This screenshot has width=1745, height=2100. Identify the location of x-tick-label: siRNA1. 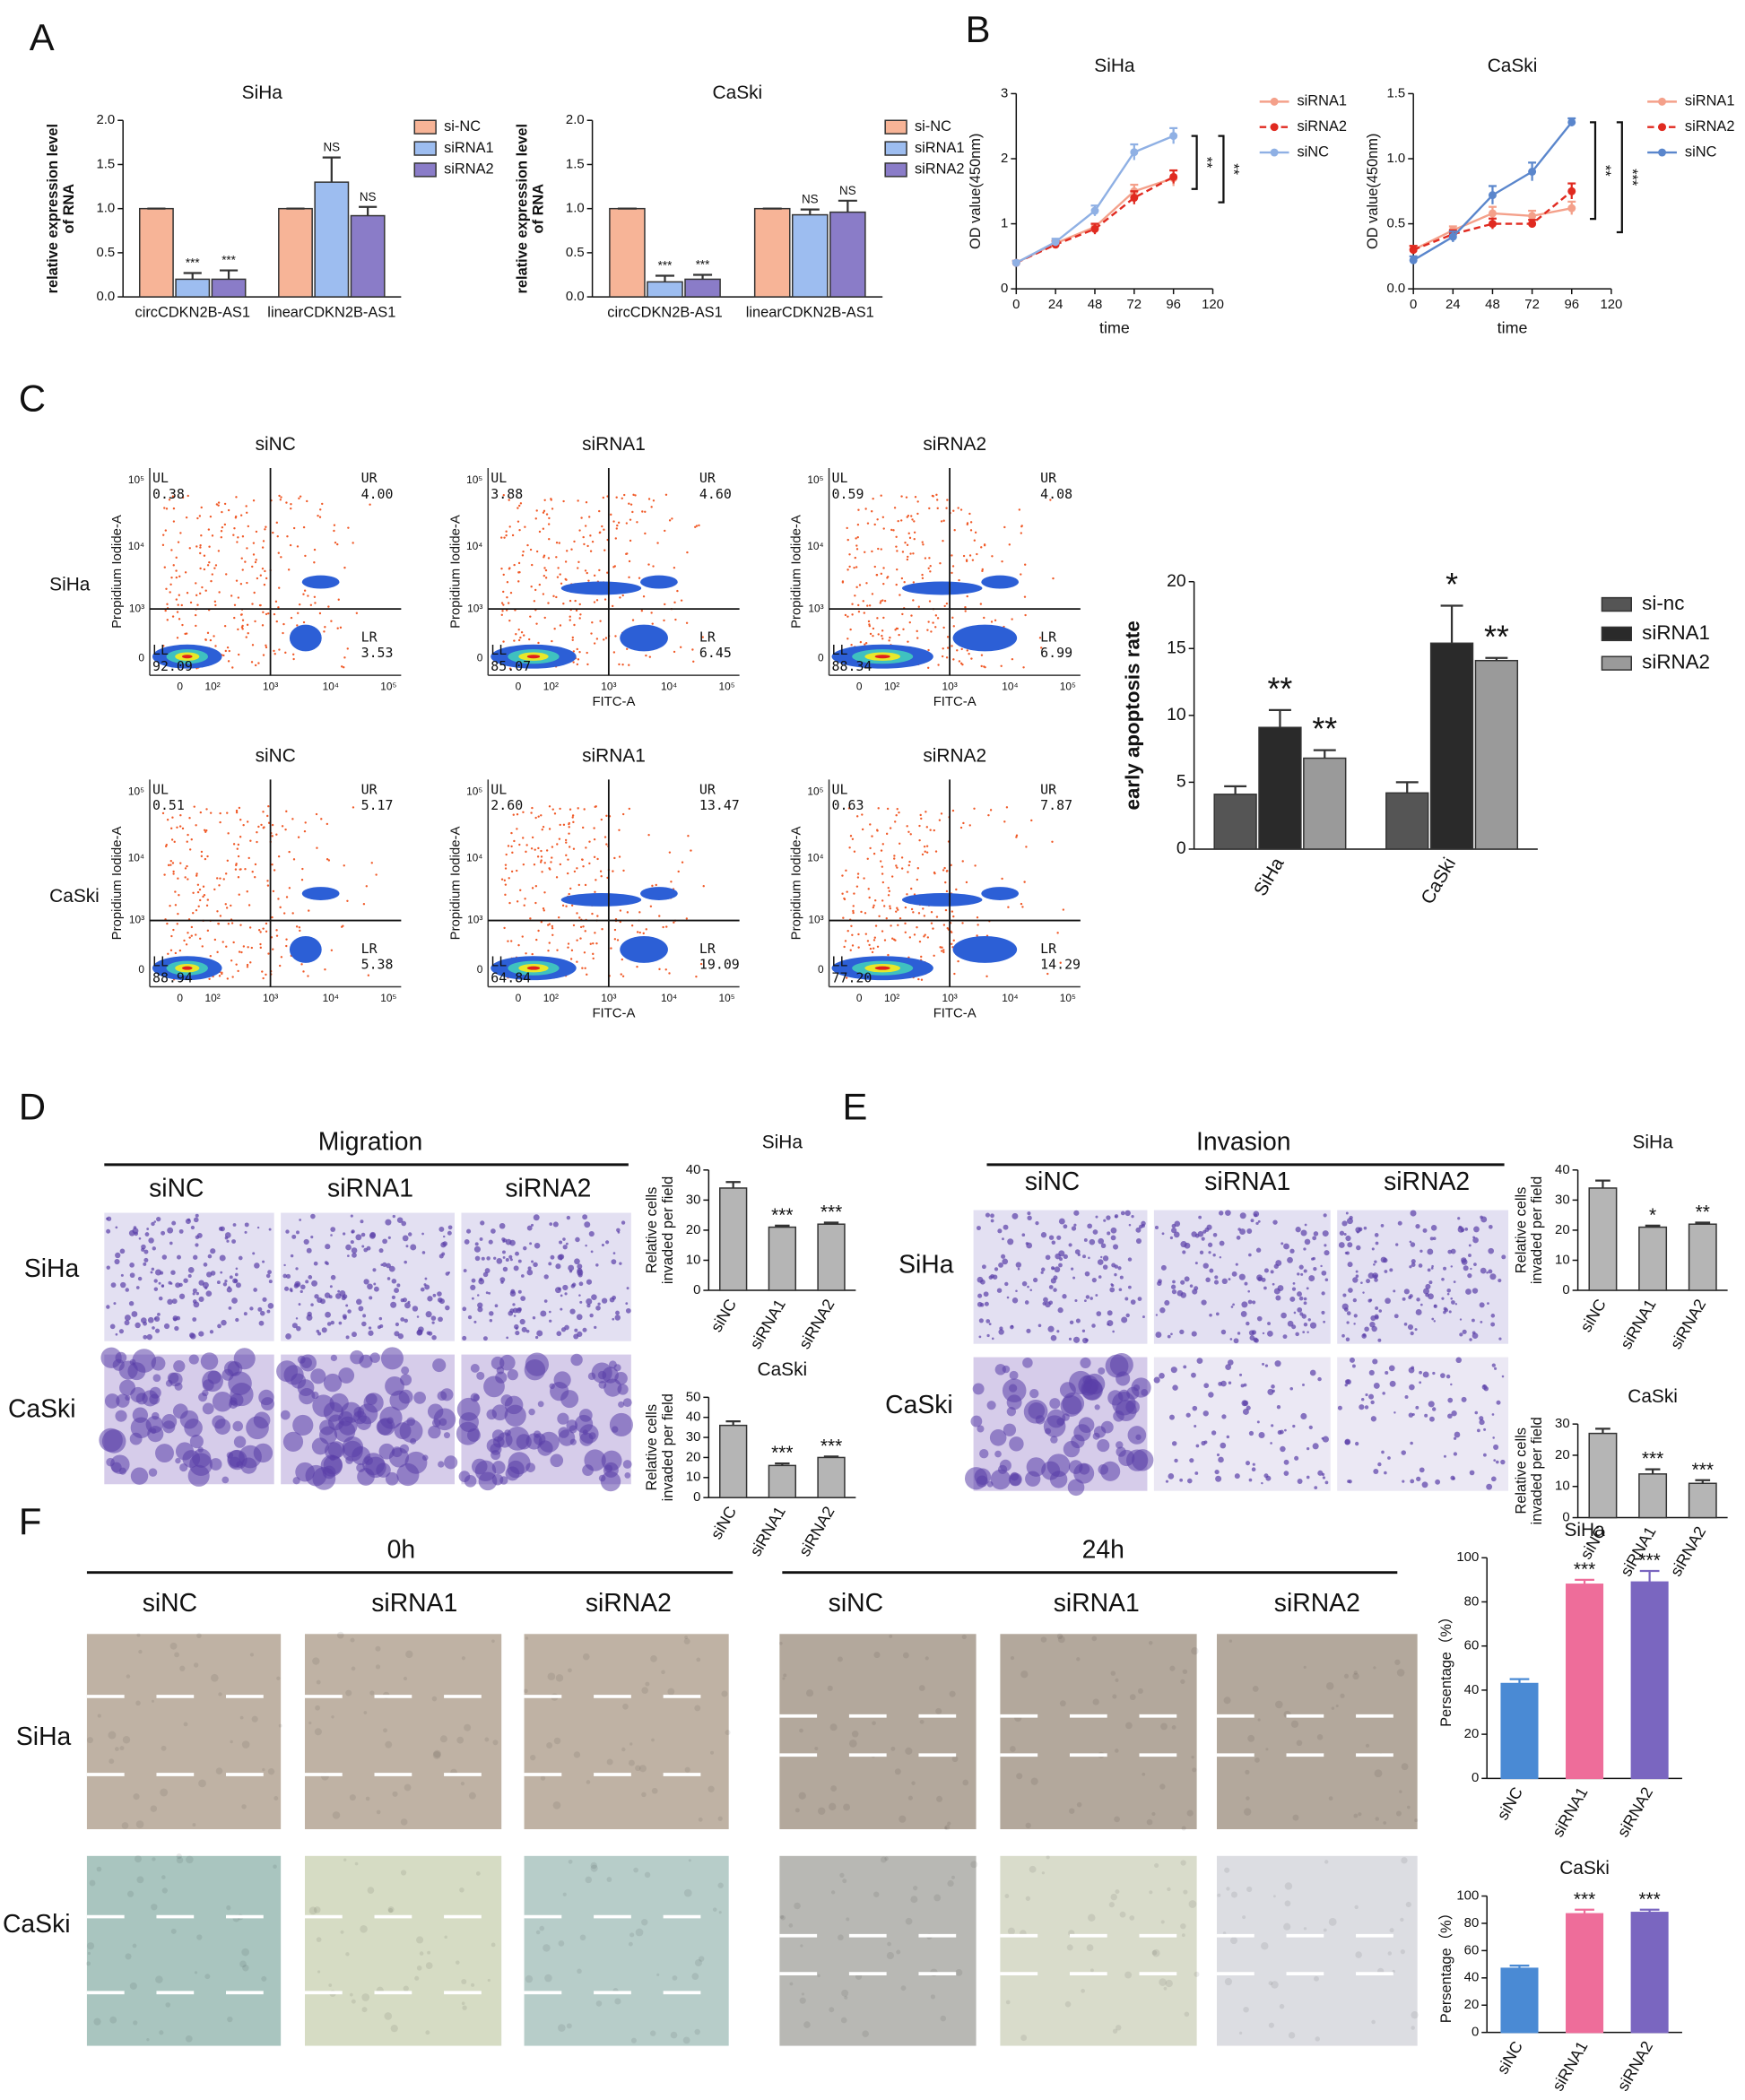
(1639, 1324).